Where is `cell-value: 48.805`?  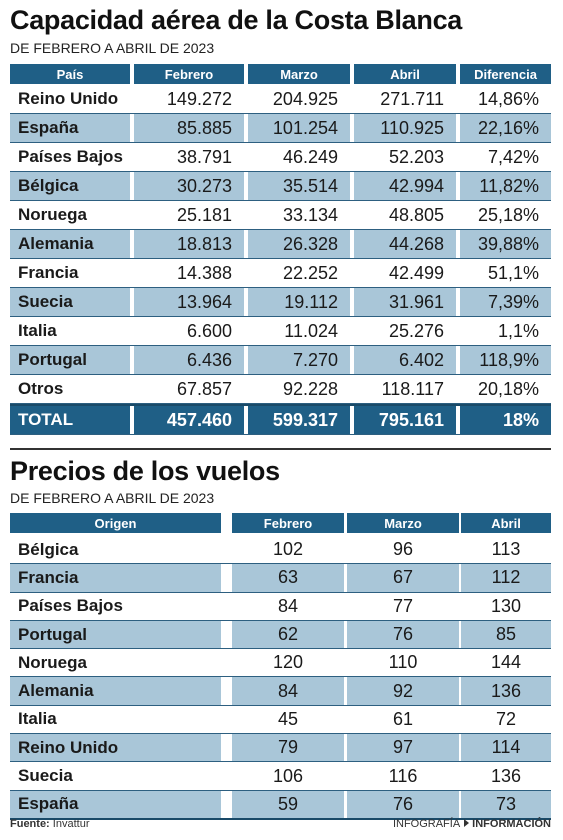 cell-value: 48.805 is located at coordinates (416, 214).